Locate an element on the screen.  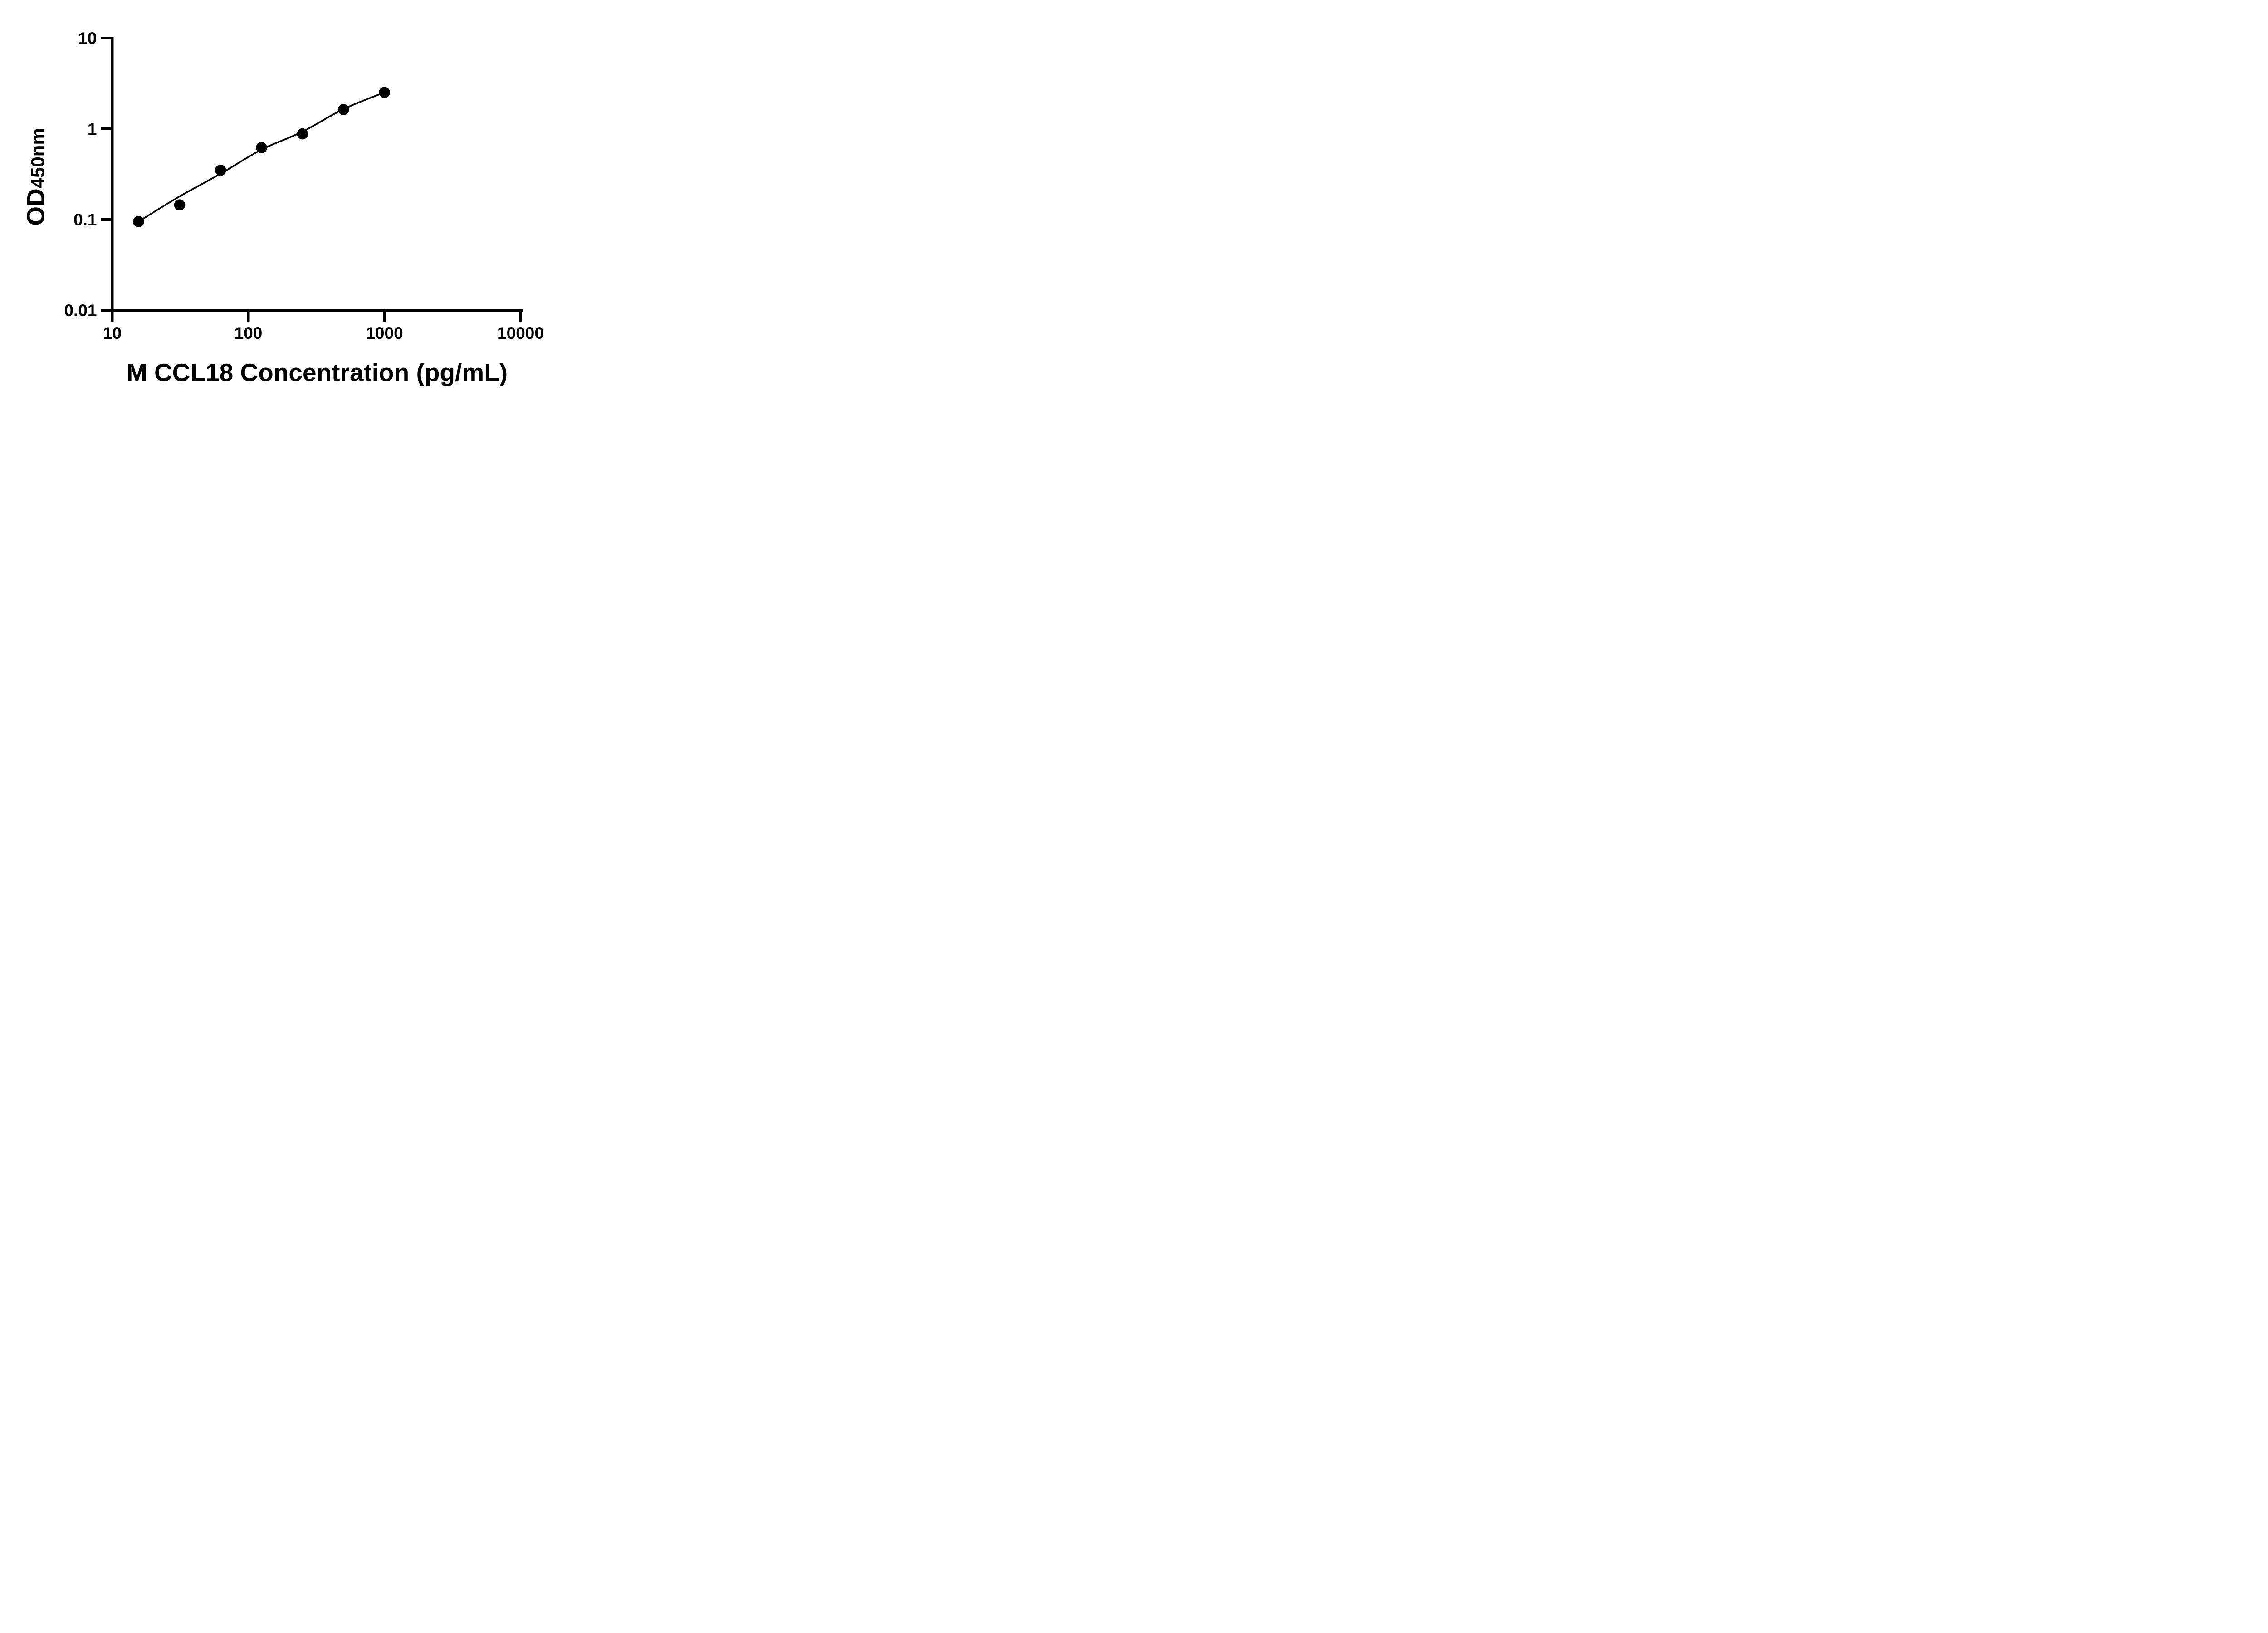
y-tick-label: 10 is located at coordinates (87, 38).